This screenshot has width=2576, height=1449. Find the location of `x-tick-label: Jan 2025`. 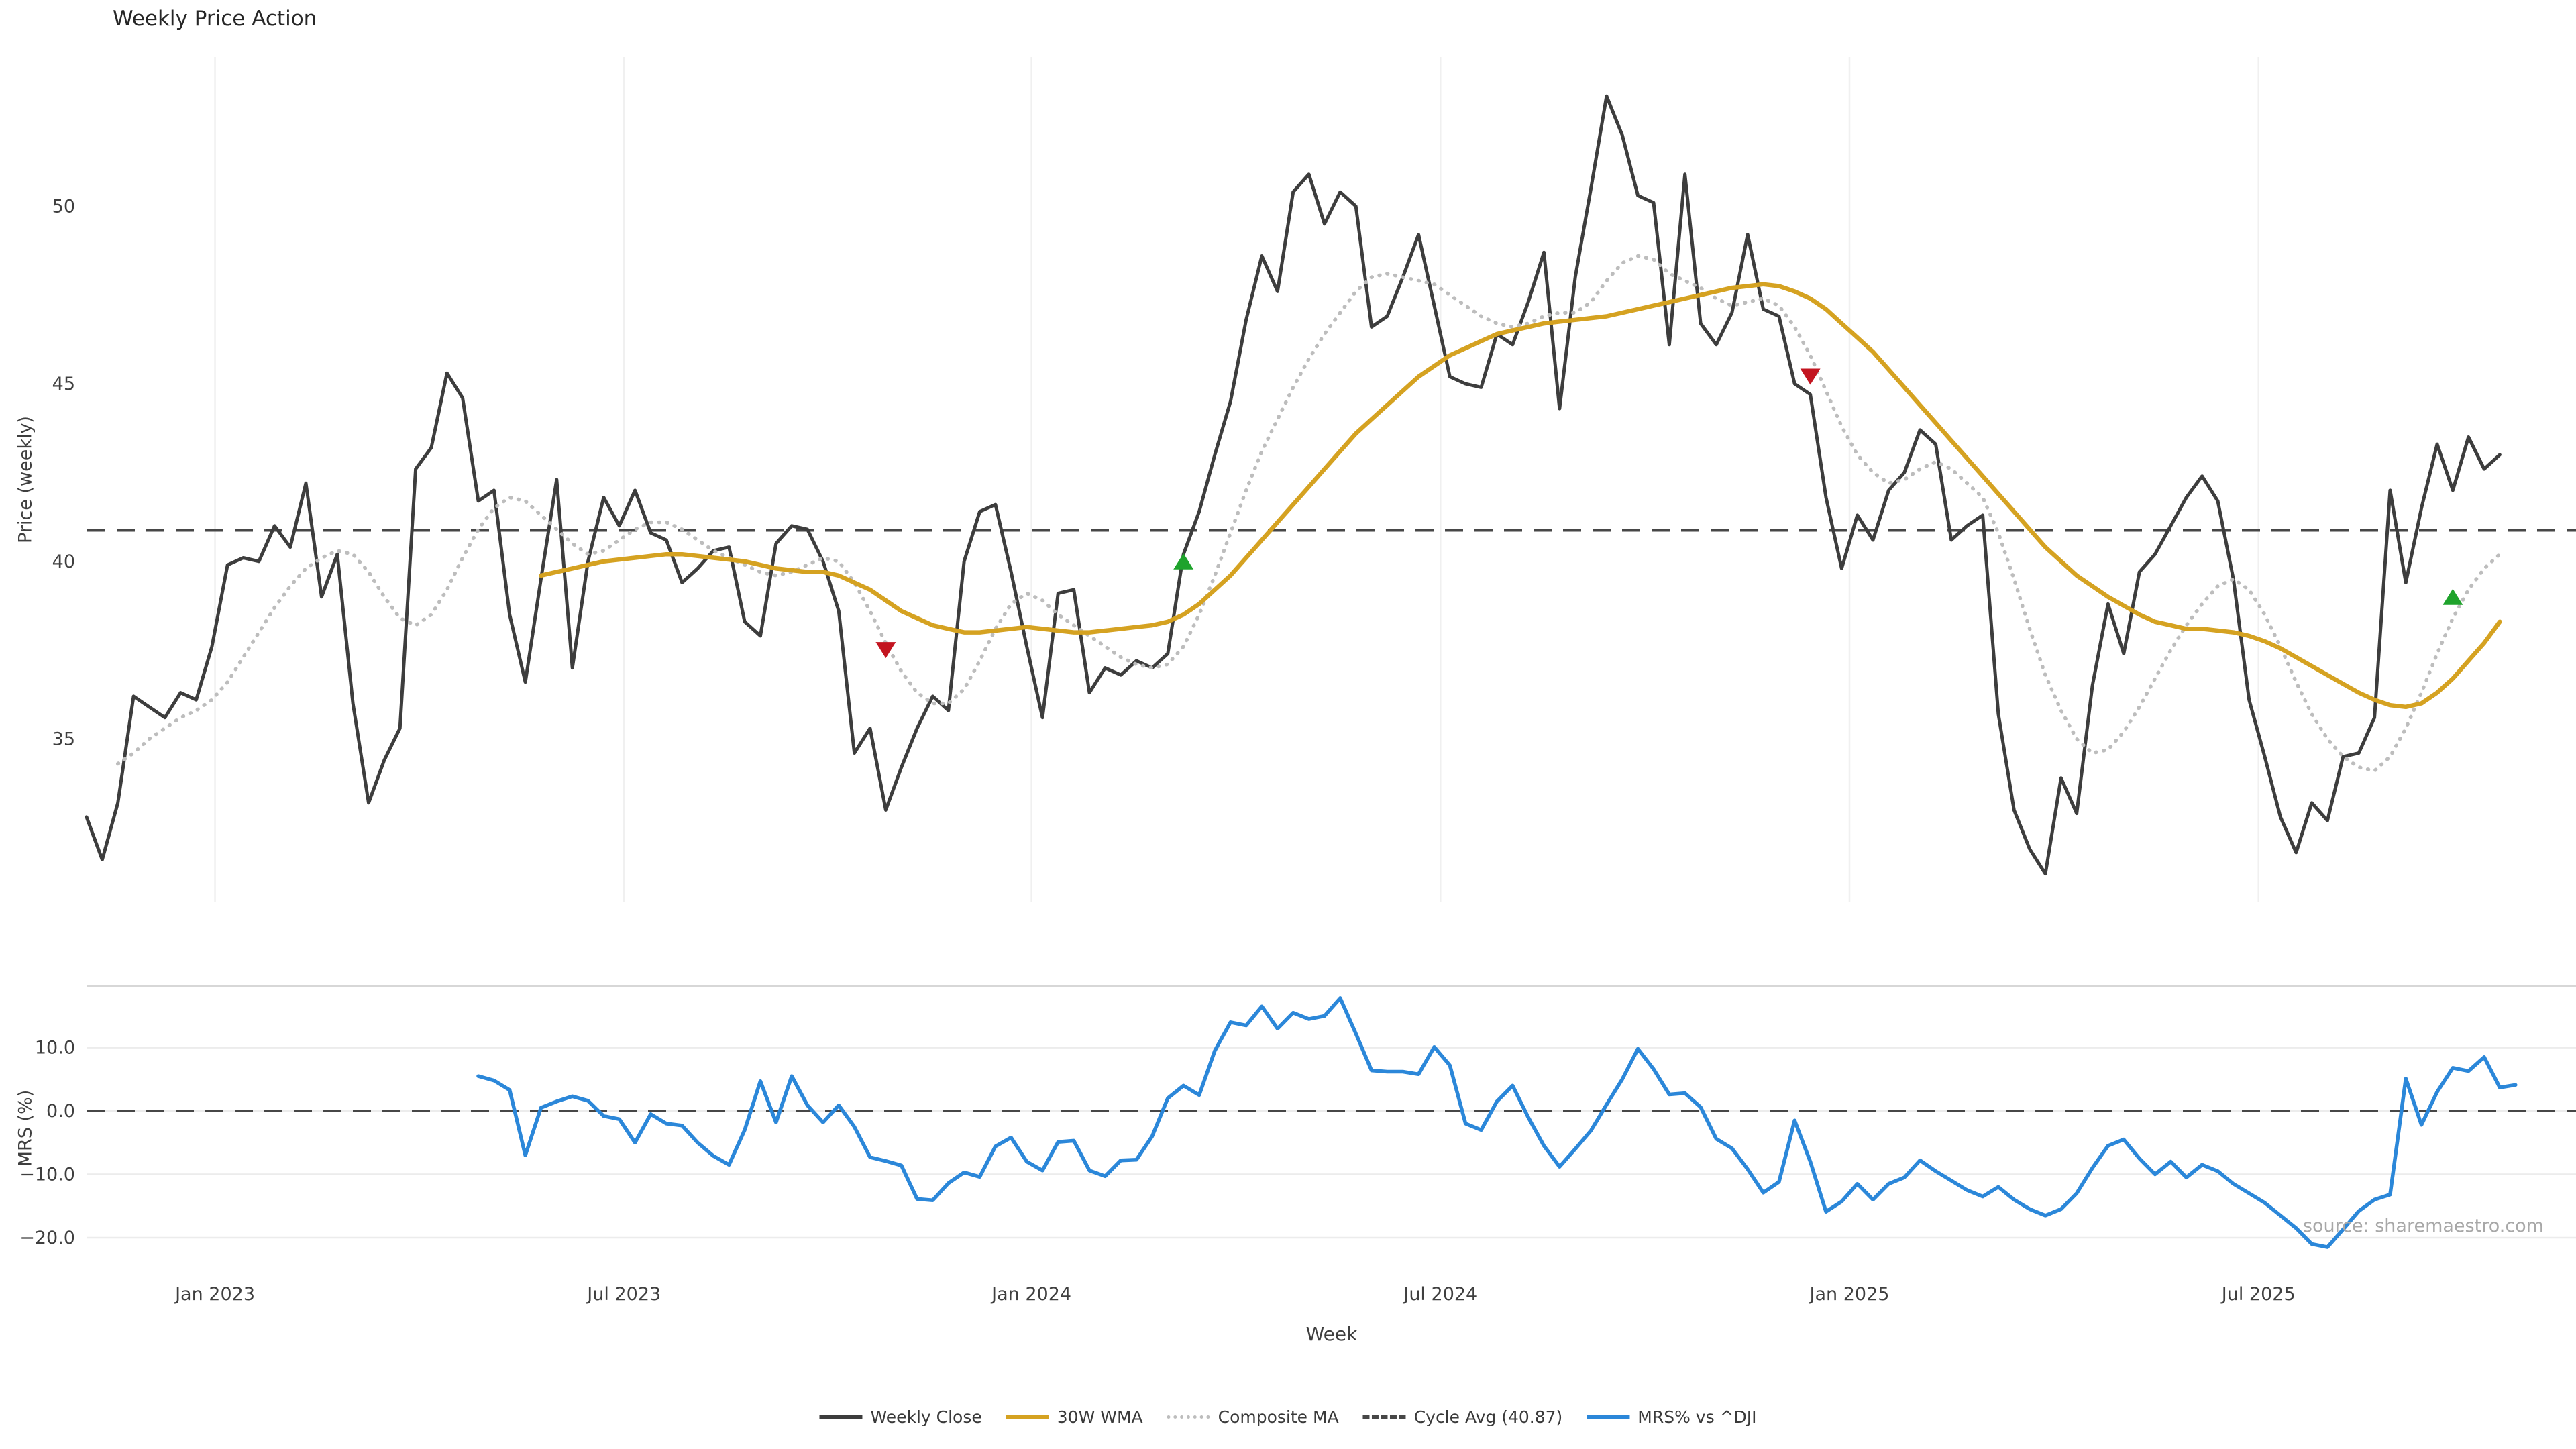

x-tick-label: Jan 2025 is located at coordinates (1849, 1294).